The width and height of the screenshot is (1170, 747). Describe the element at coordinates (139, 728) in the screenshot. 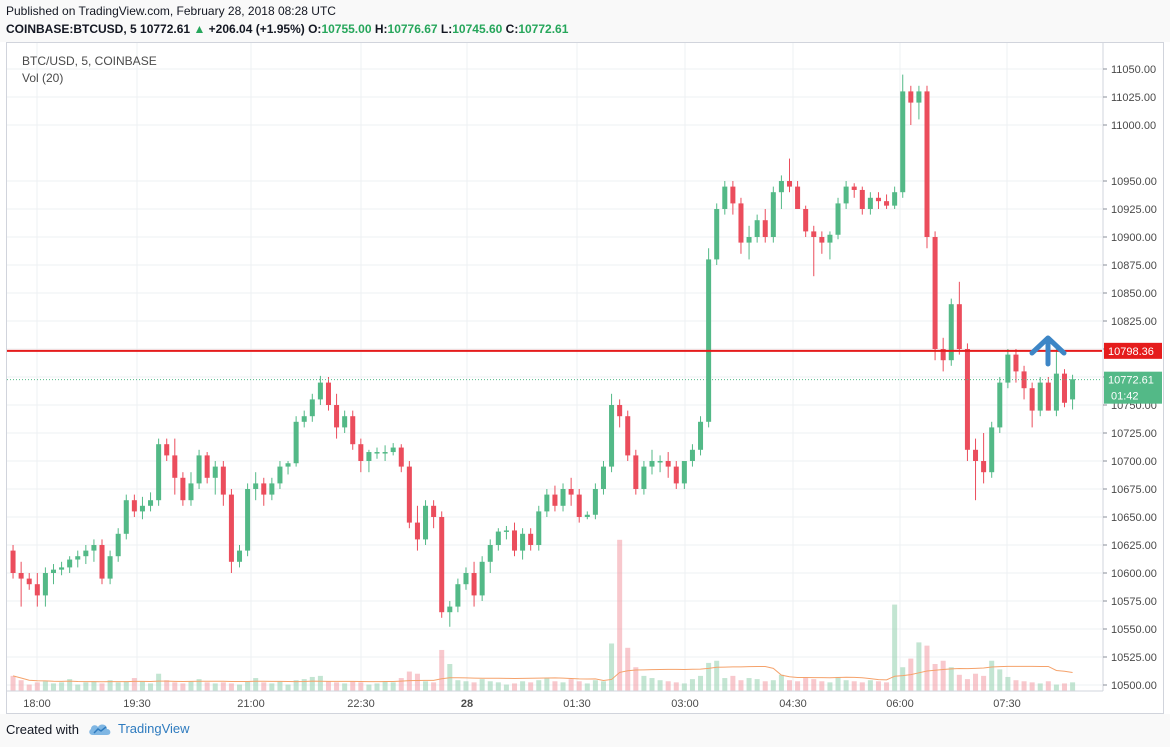

I see `tradingview-brand: TradingView` at that location.